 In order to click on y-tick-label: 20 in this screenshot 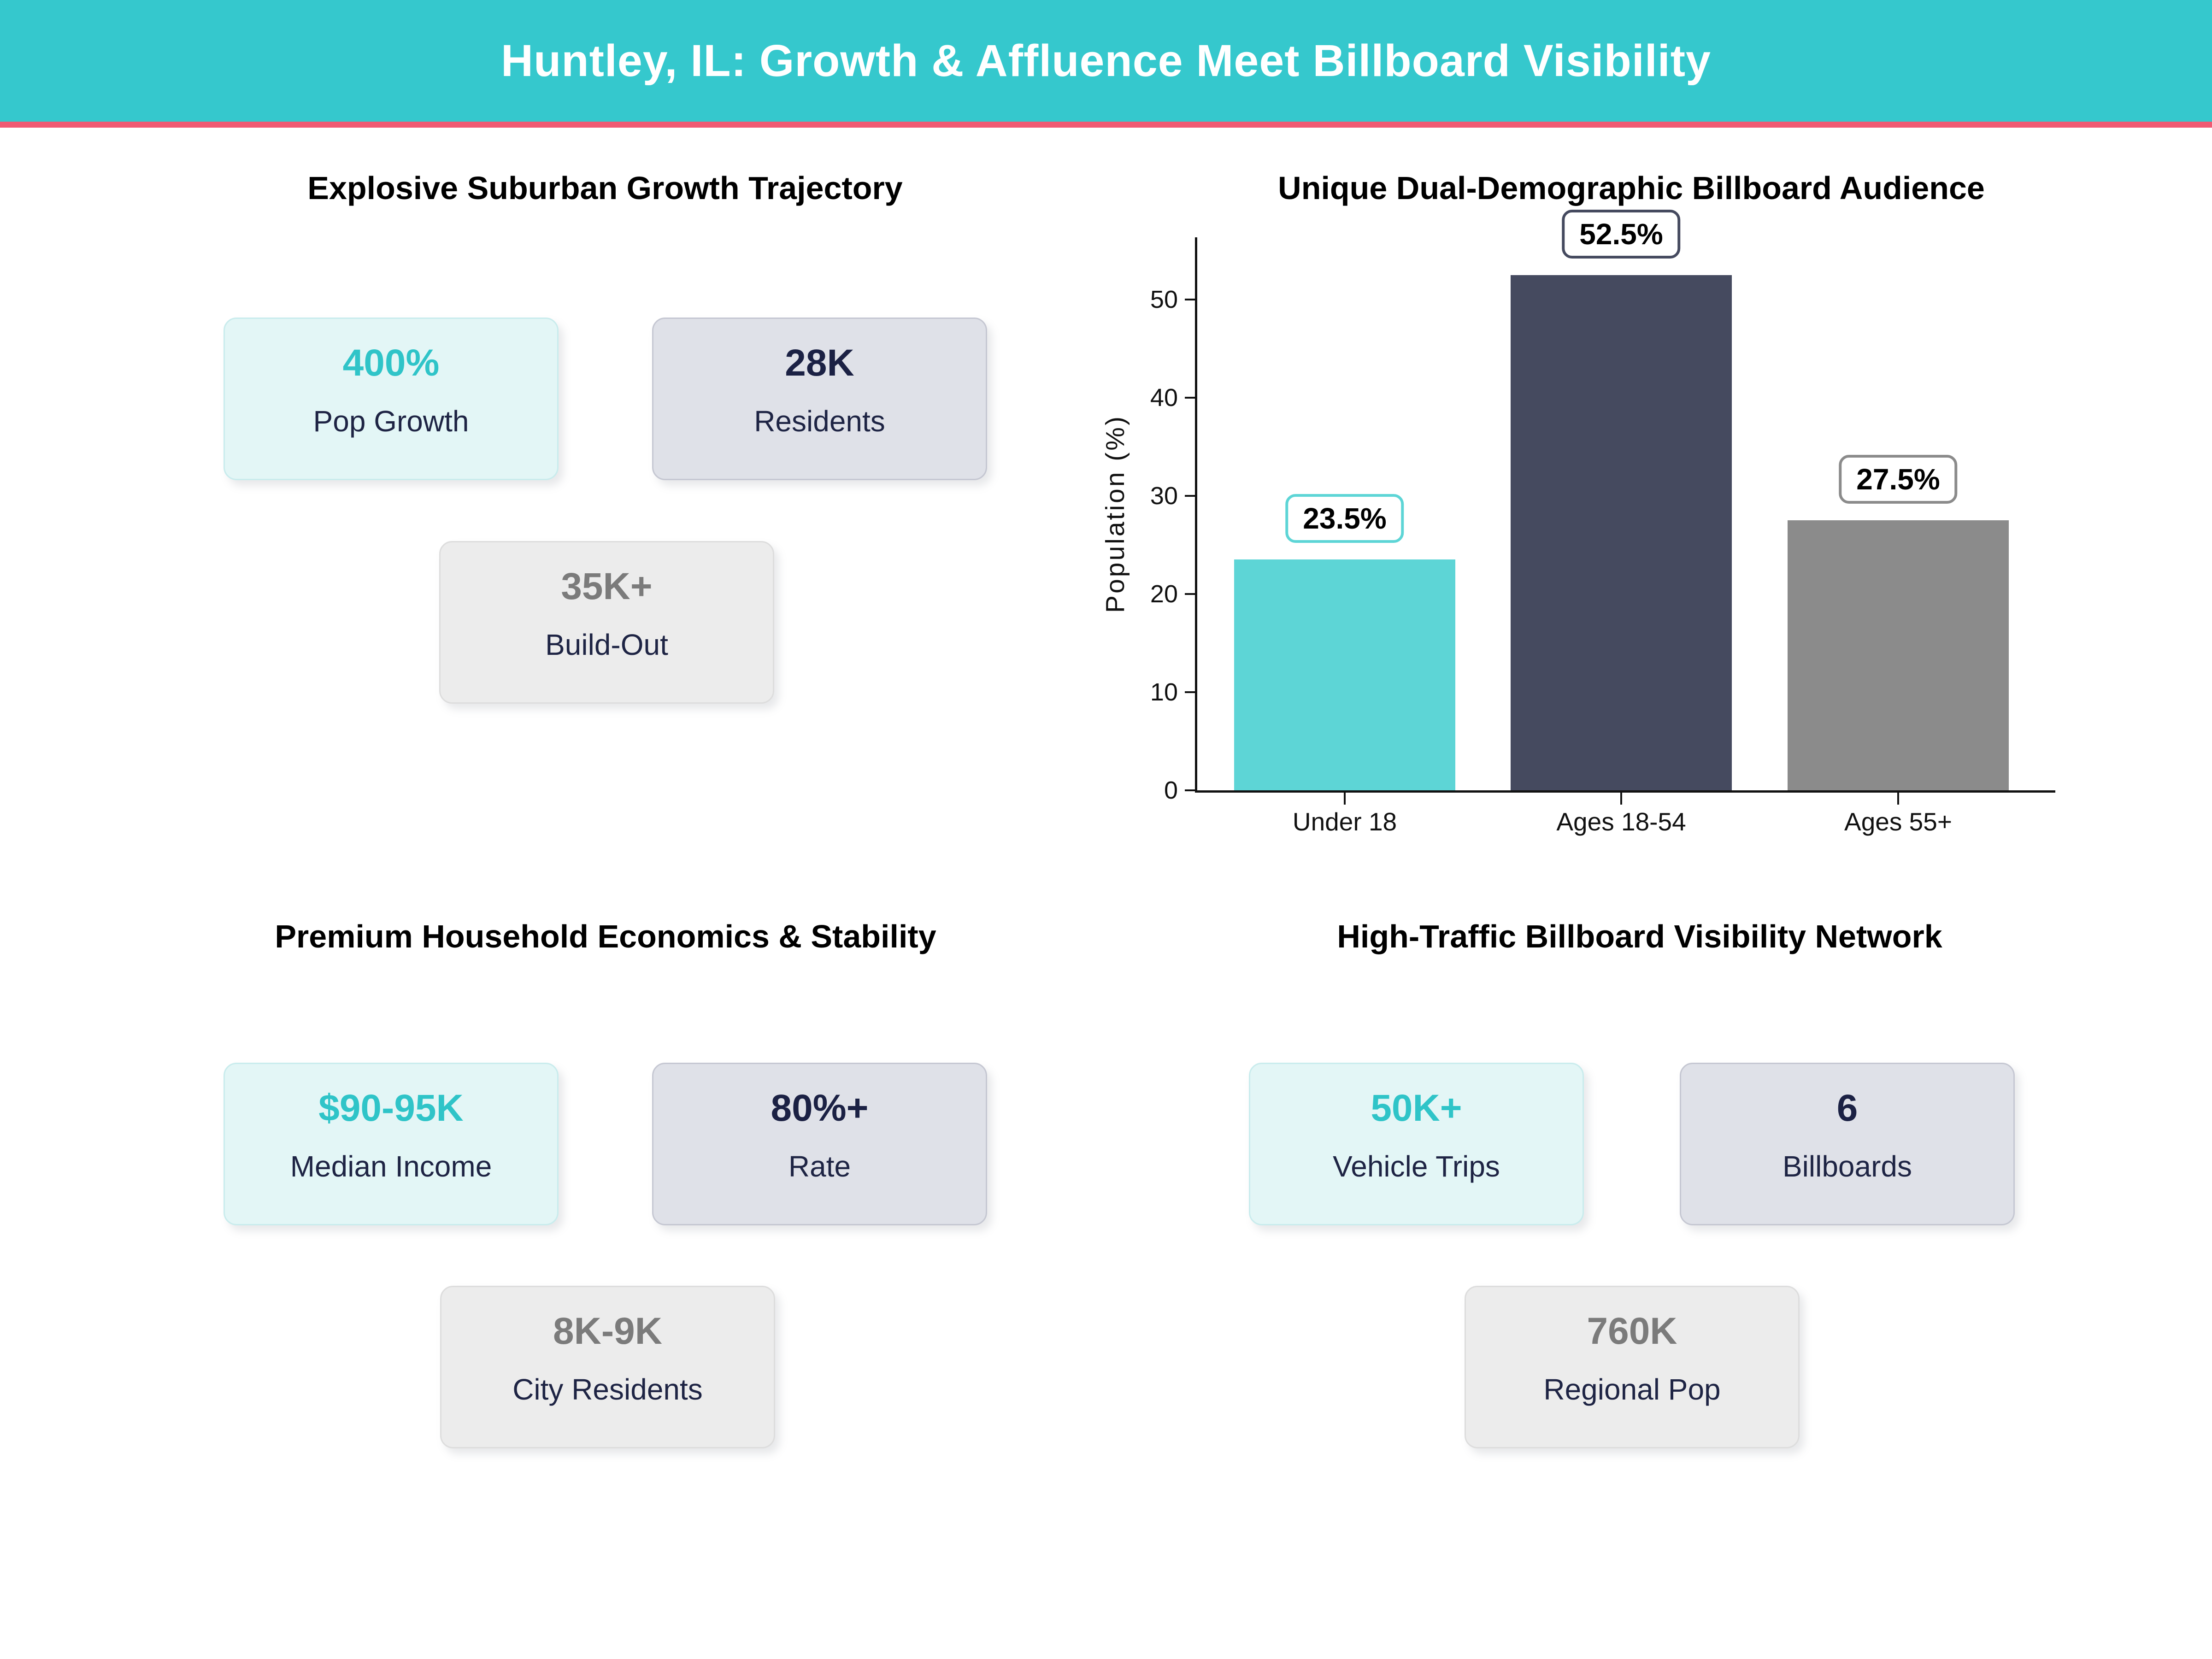, I will do `click(1164, 594)`.